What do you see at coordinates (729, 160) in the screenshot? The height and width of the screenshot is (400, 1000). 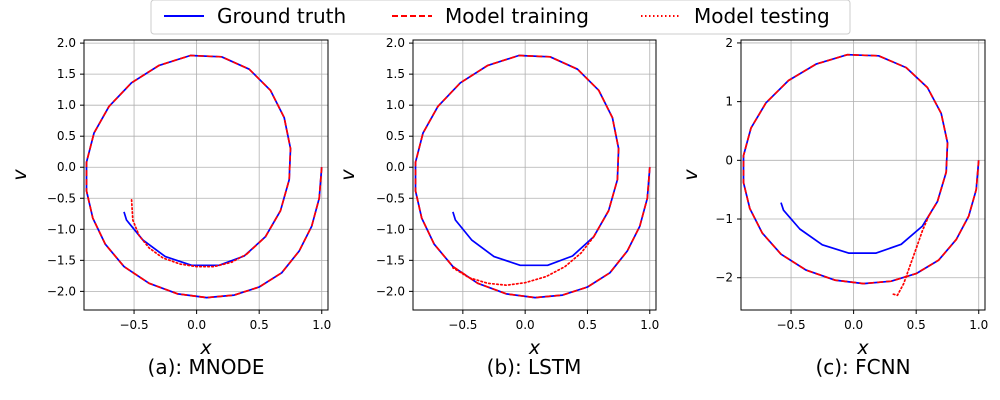 I see `y-tick-label: 0` at bounding box center [729, 160].